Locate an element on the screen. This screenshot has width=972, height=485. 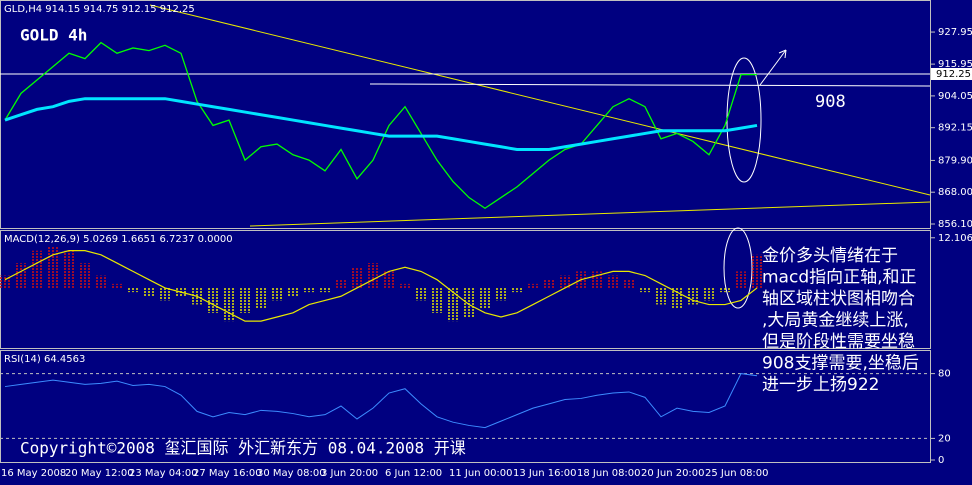
x-tick-label: 25 Jun 08:00 is located at coordinates (737, 473).